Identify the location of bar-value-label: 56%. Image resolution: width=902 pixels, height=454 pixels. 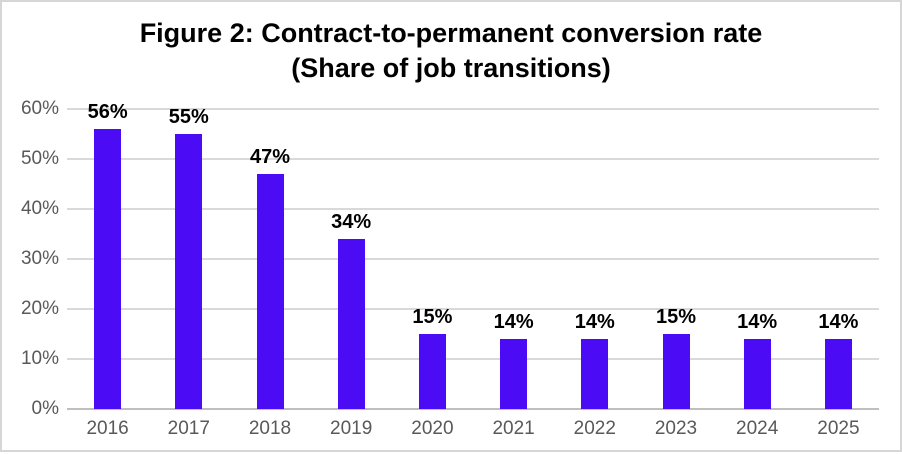
(107, 112).